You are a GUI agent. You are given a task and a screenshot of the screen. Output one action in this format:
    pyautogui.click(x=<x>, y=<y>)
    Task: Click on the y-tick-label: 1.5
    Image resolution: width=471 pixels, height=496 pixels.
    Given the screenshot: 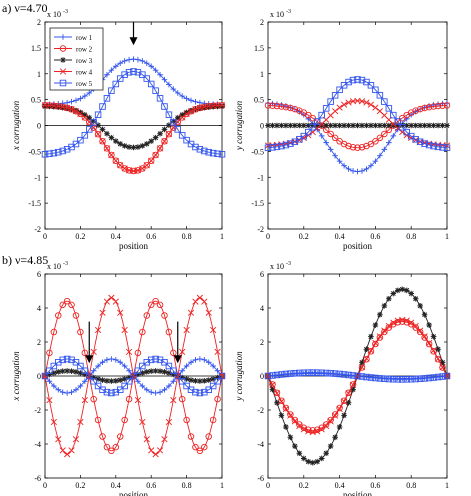 What is the action you would take?
    pyautogui.click(x=36, y=48)
    